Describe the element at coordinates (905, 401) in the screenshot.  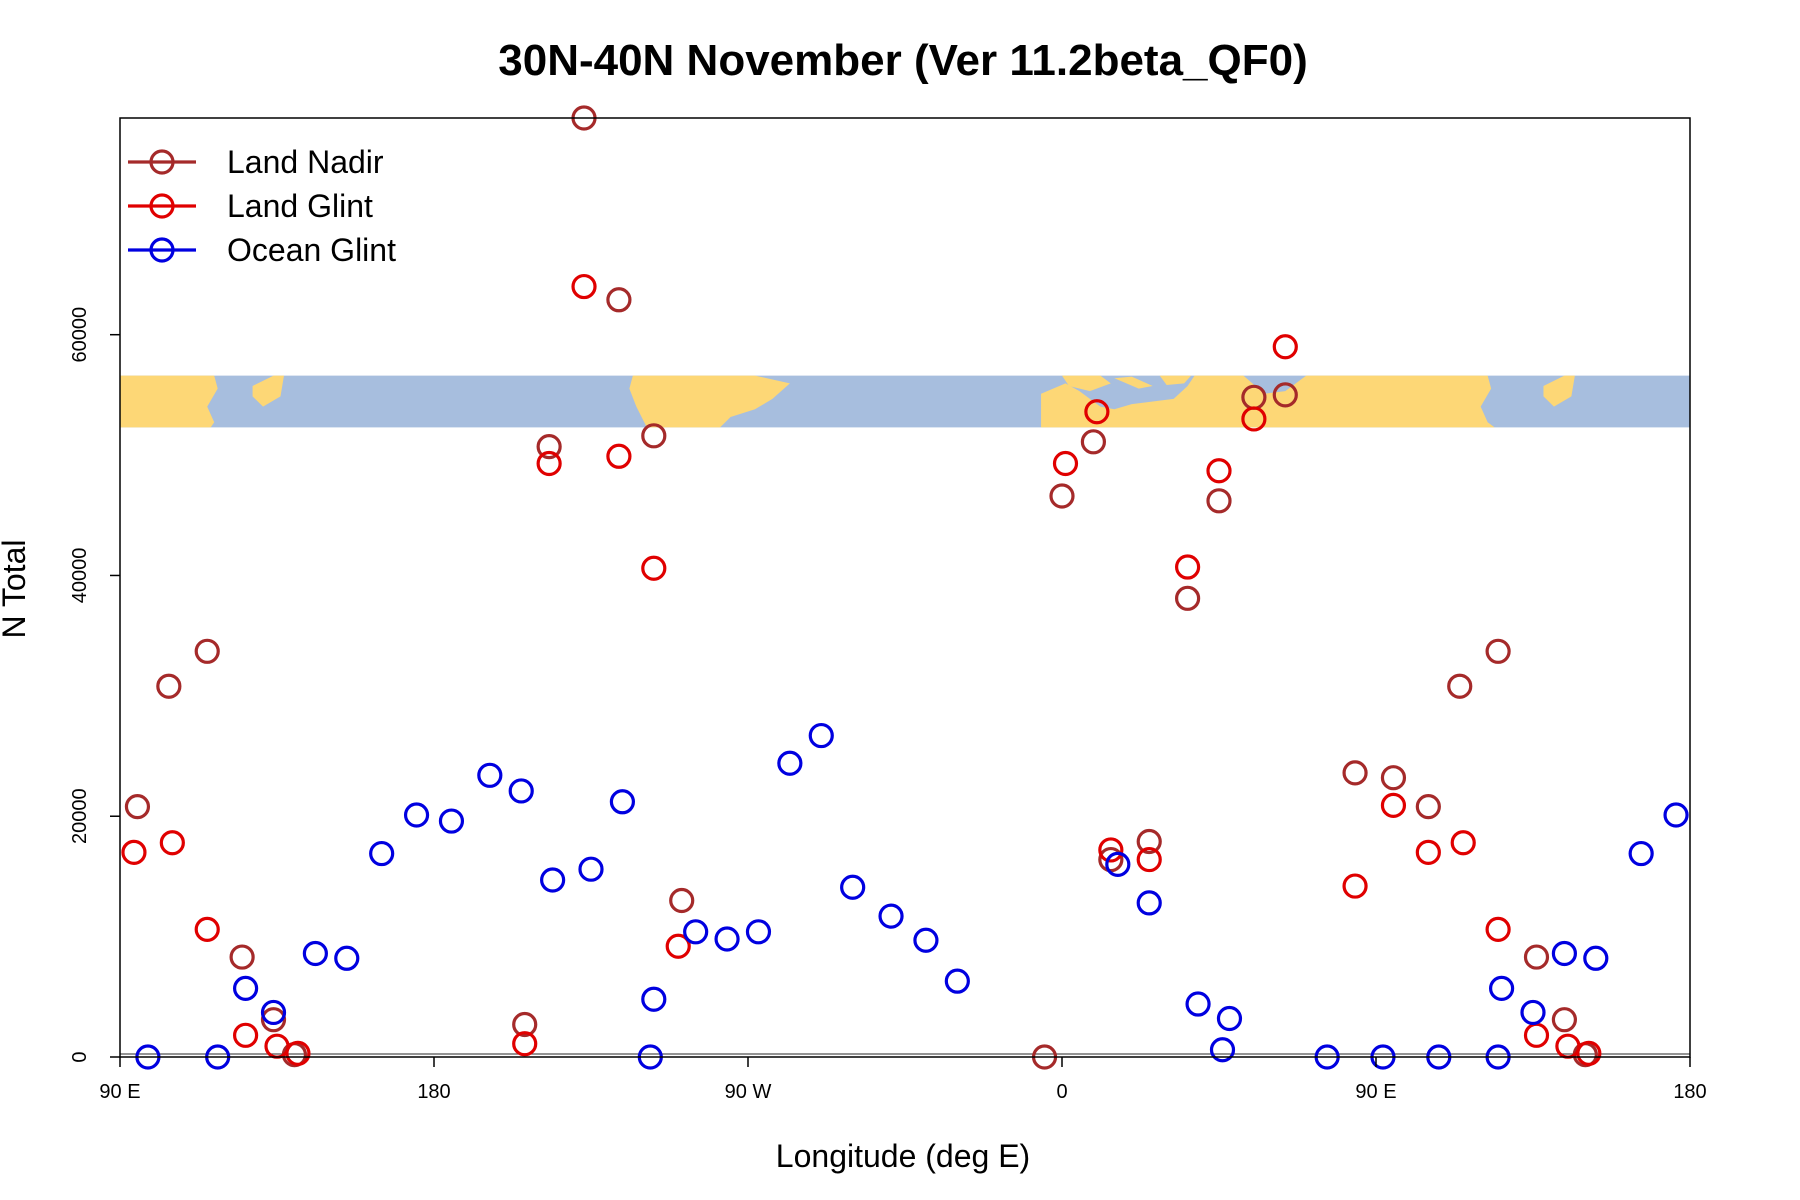
I see `world-map-strip` at that location.